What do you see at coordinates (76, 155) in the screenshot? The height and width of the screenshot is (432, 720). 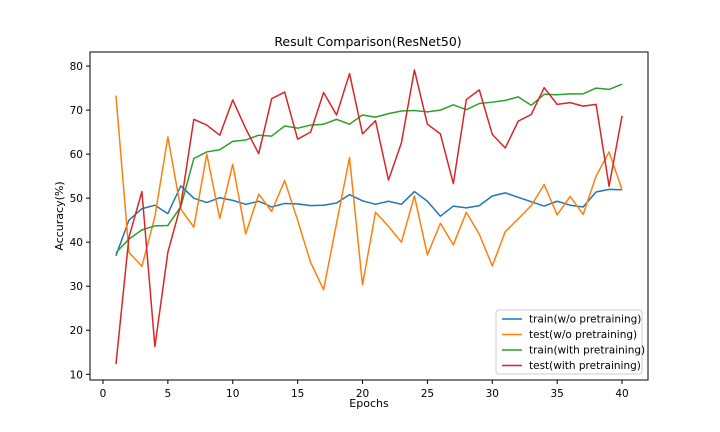 I see `y-tick-label: 60` at bounding box center [76, 155].